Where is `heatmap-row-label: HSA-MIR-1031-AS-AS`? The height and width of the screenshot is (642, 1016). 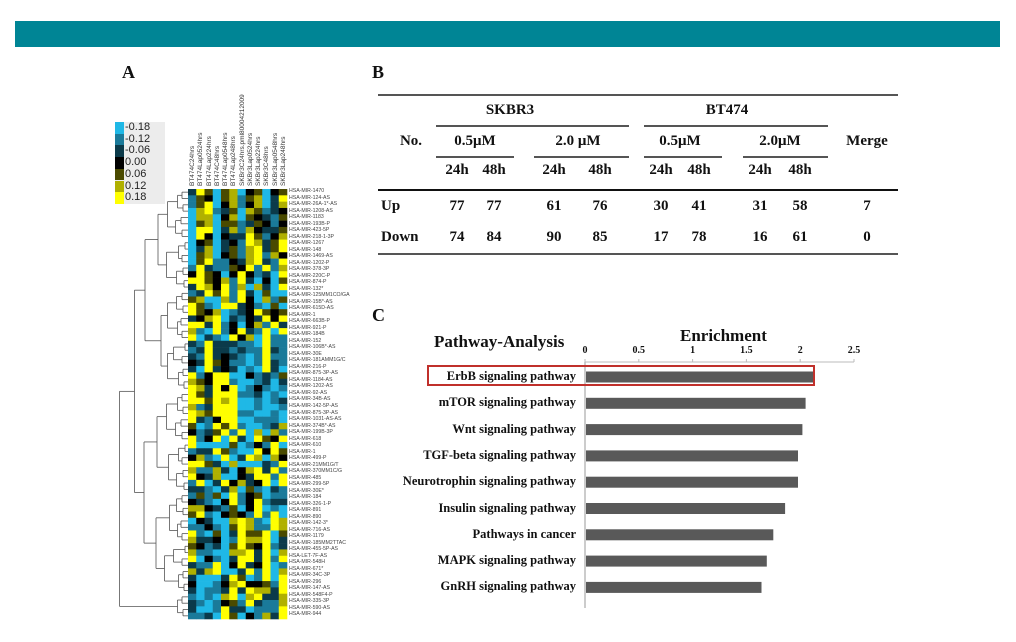
heatmap-row-label: HSA-MIR-1031-AS-AS is located at coordinates (315, 419).